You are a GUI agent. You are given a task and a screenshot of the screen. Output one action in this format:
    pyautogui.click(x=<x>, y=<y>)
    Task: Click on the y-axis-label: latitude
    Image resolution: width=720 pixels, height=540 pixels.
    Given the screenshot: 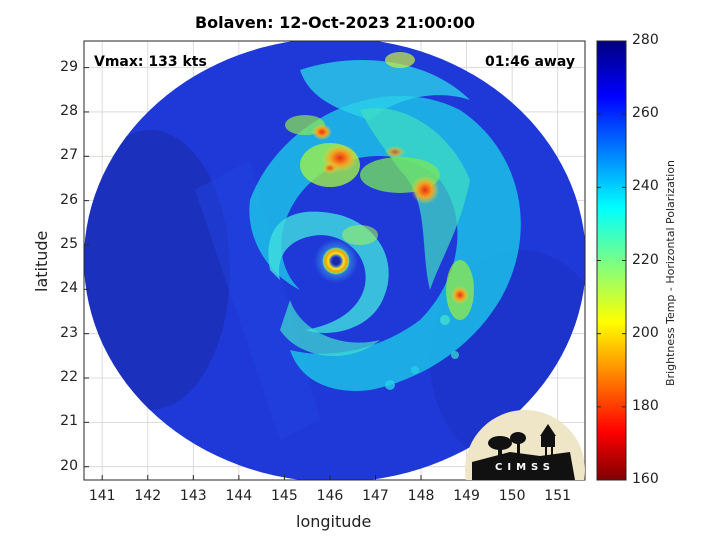 What is the action you would take?
    pyautogui.click(x=41, y=261)
    